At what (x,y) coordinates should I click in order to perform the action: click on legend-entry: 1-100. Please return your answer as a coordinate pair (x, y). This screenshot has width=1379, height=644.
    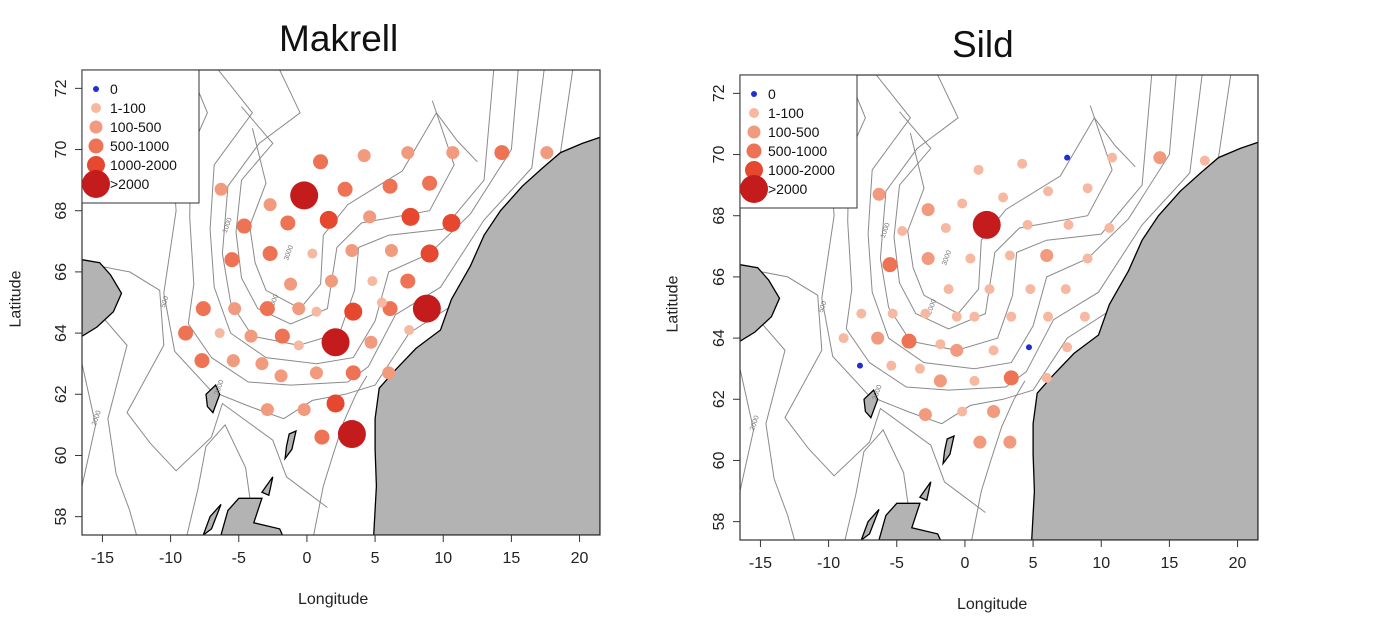
    Looking at the image, I should click on (128, 108).